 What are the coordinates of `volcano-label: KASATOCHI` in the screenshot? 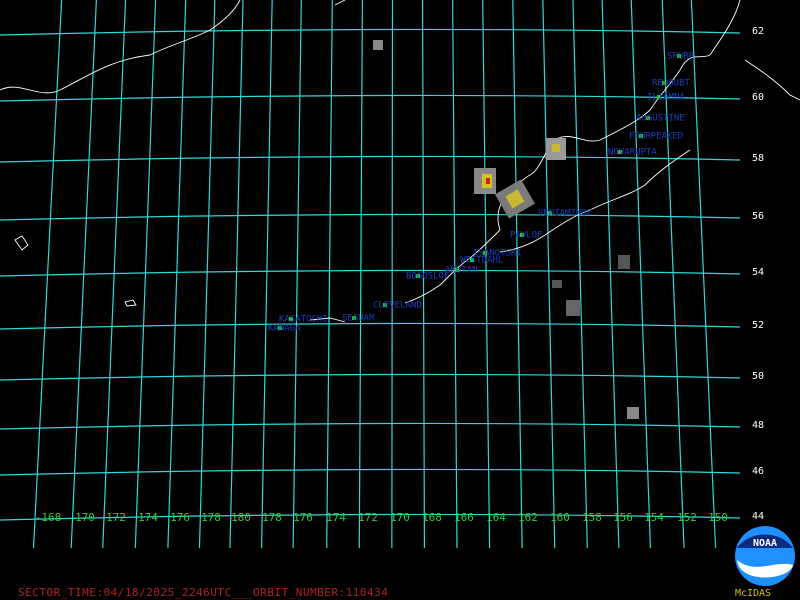 It's located at (303, 320).